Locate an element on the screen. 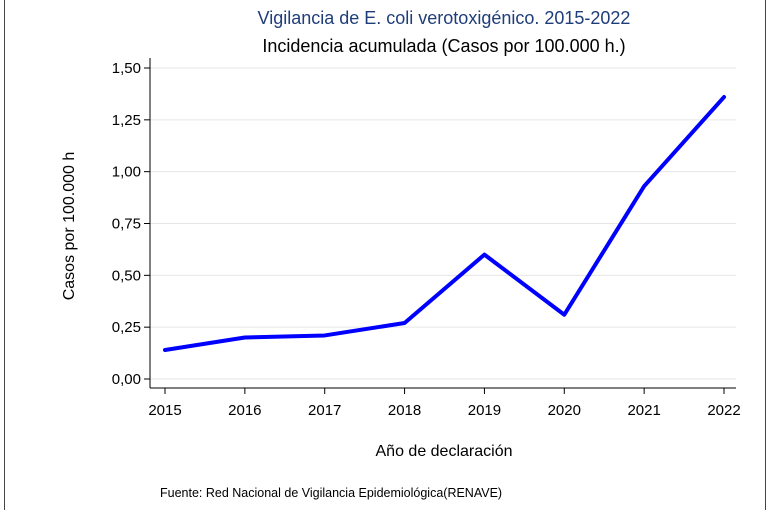 The height and width of the screenshot is (512, 768). y-tick-label: 1,25 is located at coordinates (126, 120).